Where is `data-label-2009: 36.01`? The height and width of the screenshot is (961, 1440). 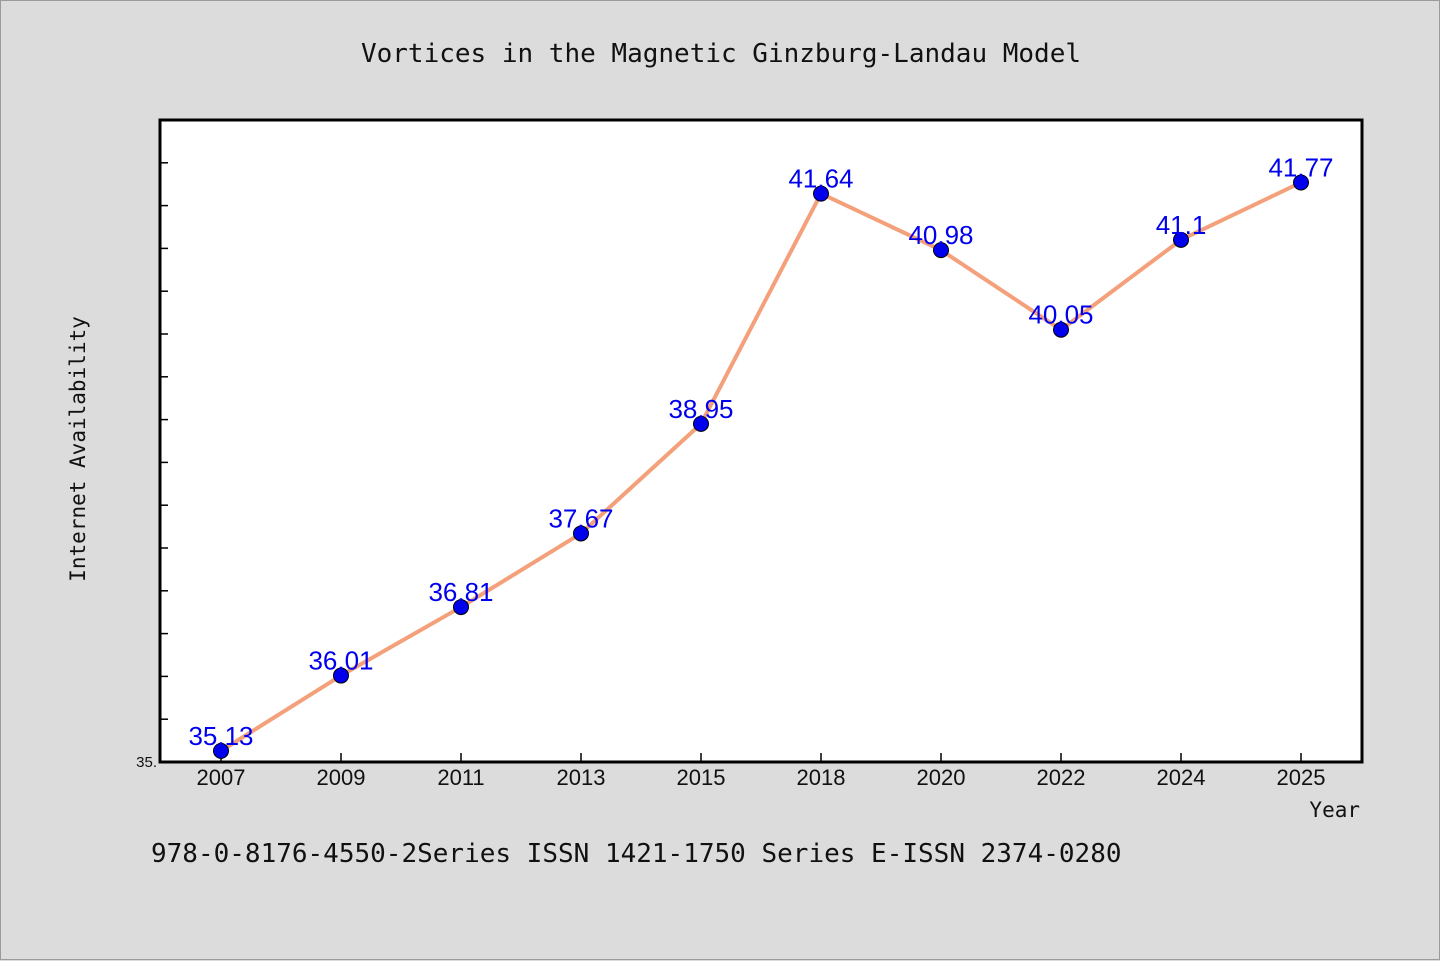 data-label-2009: 36.01 is located at coordinates (340, 661).